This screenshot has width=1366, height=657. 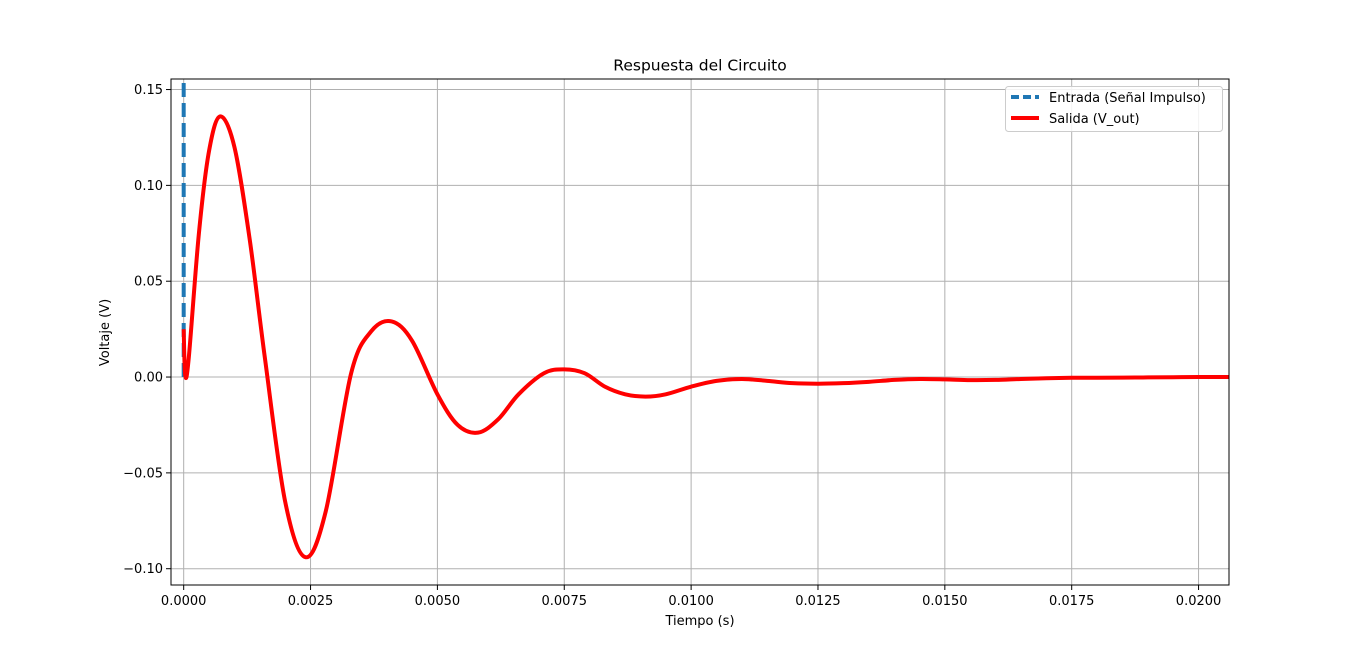 I want to click on x-tick-label: 0.0000, so click(x=184, y=601).